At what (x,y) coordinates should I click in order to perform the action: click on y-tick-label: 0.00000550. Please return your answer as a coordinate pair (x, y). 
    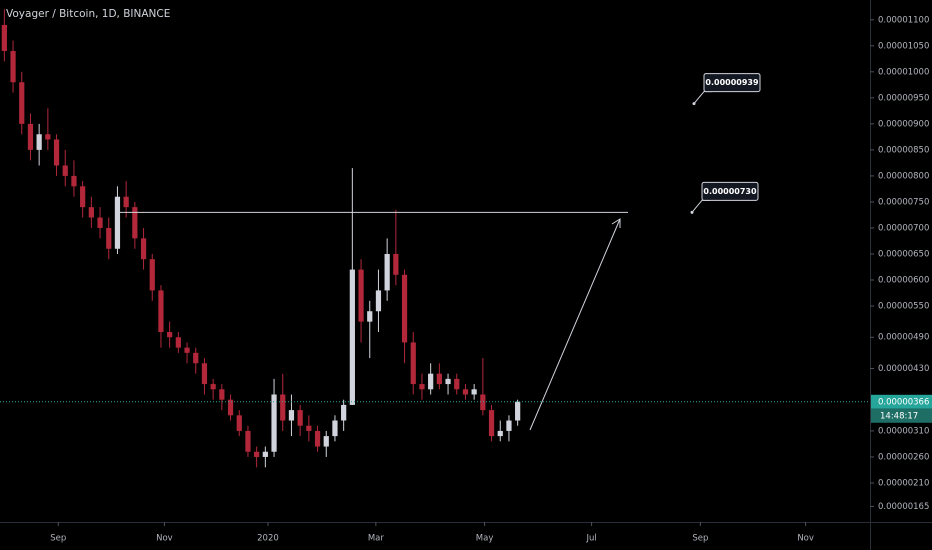
    Looking at the image, I should click on (903, 307).